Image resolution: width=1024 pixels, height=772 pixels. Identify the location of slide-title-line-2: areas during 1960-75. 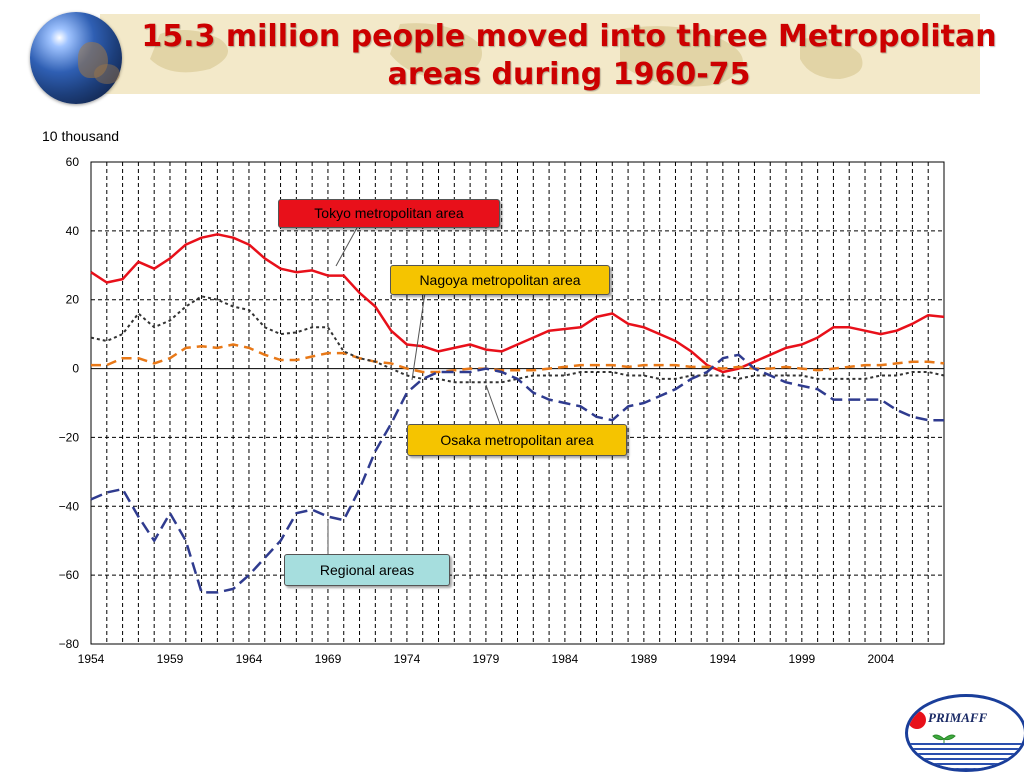
(569, 74).